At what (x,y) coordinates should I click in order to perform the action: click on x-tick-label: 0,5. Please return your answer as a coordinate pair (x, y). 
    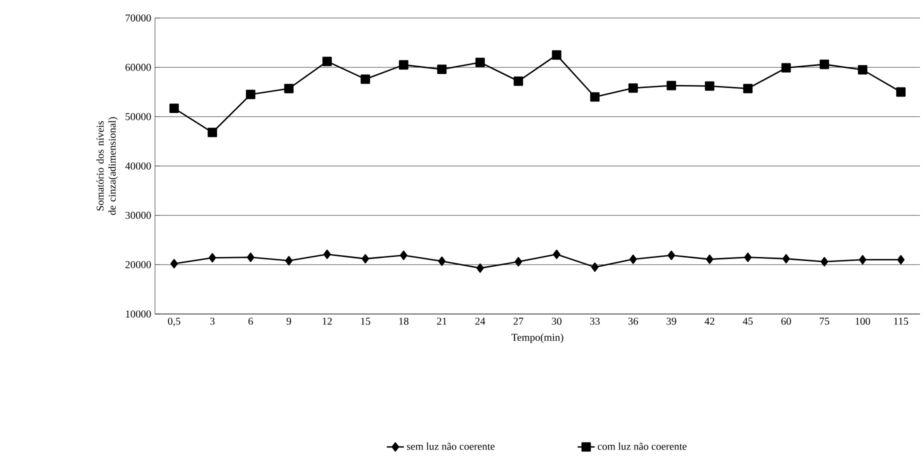
    Looking at the image, I should click on (174, 322).